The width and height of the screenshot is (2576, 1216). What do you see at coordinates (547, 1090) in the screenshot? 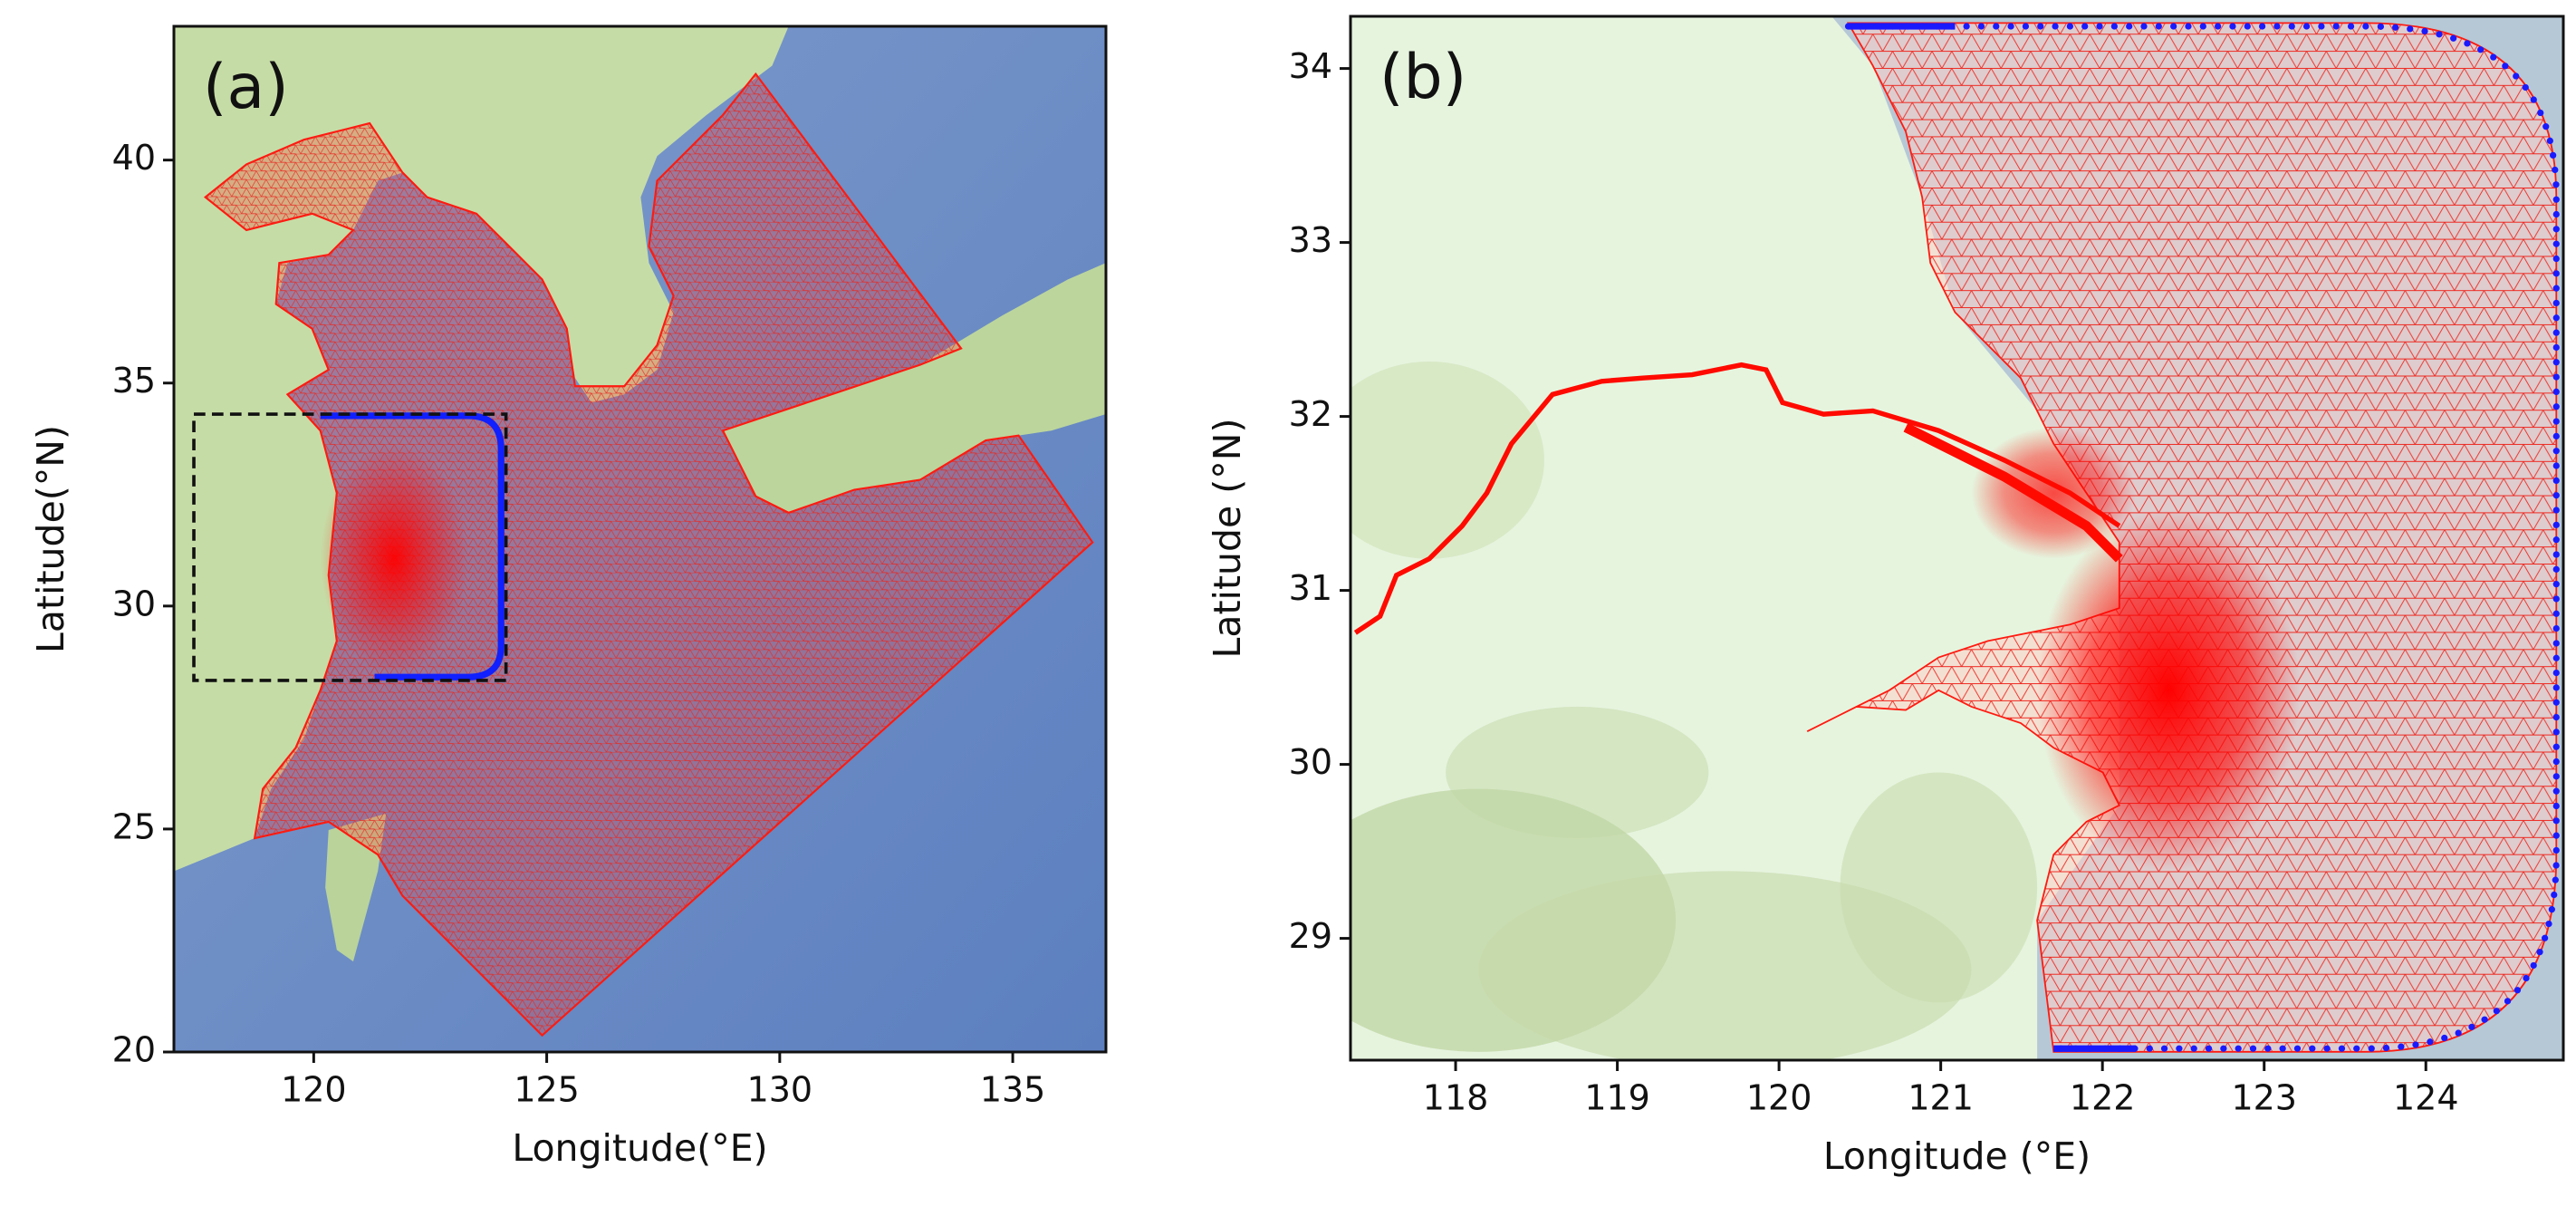
I see `x-tick-label: 125` at bounding box center [547, 1090].